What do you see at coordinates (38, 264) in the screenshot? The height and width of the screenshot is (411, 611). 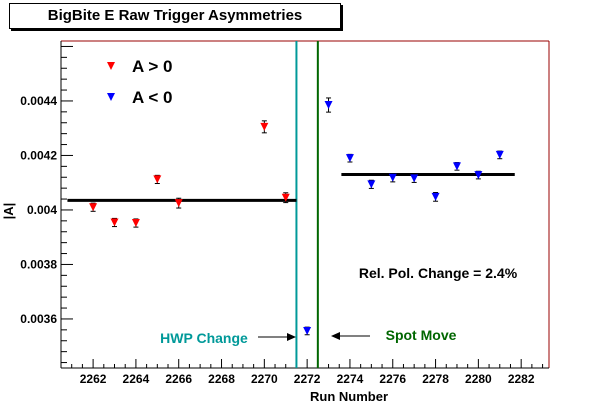 I see `y-tick-label: 0.0038` at bounding box center [38, 264].